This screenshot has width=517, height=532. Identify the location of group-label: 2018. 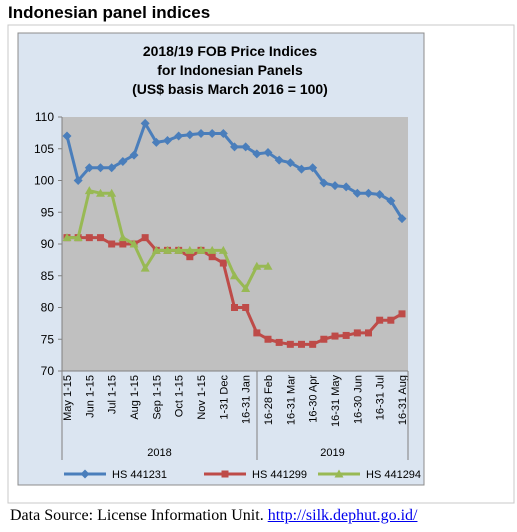
(159, 453).